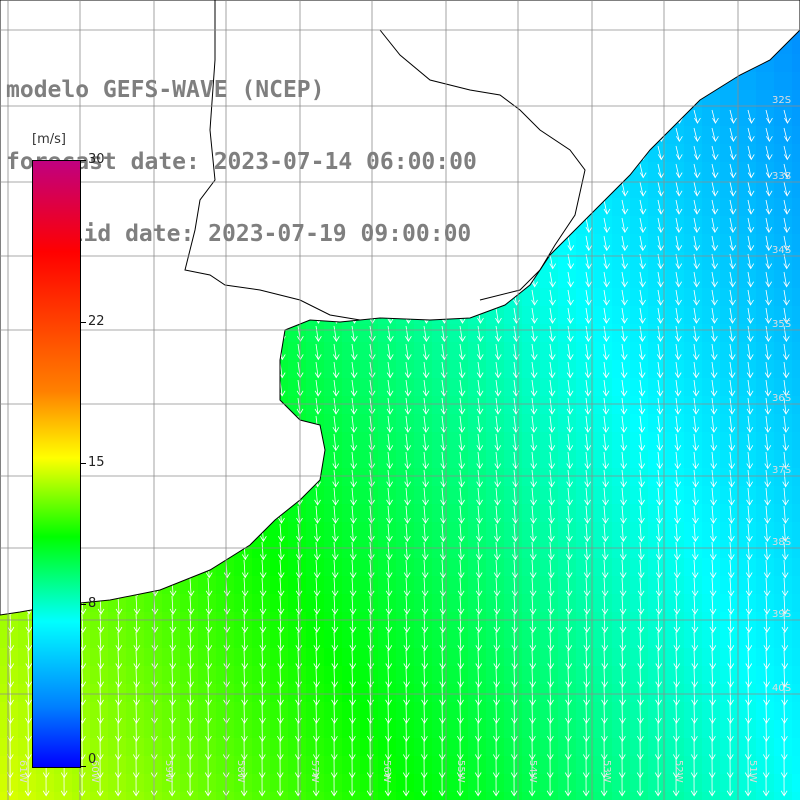 The width and height of the screenshot is (800, 800). Describe the element at coordinates (49, 139) in the screenshot. I see `colorbar-unit: [m/s]` at that location.